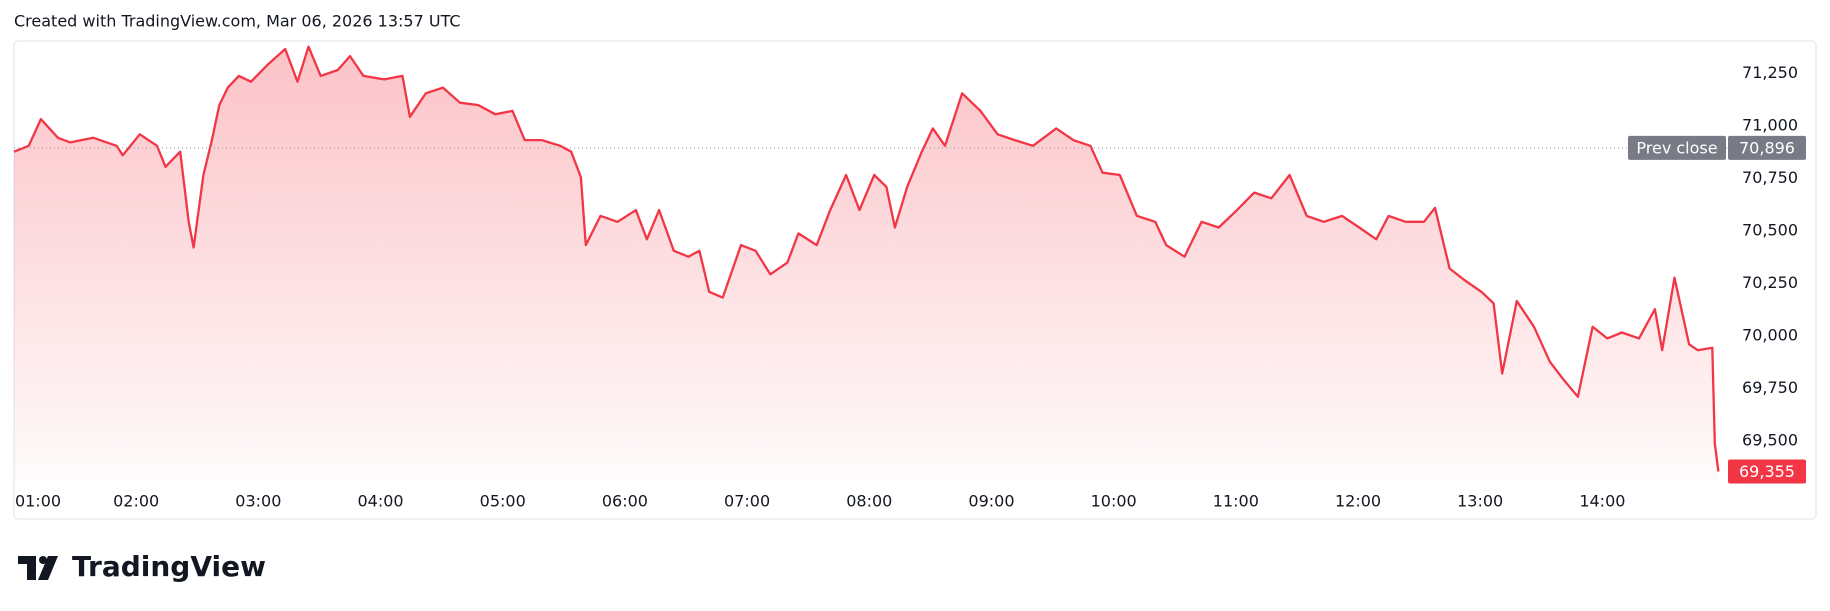 The width and height of the screenshot is (1830, 611). Describe the element at coordinates (869, 501) in the screenshot. I see `x-tick-label: 08:00` at that location.